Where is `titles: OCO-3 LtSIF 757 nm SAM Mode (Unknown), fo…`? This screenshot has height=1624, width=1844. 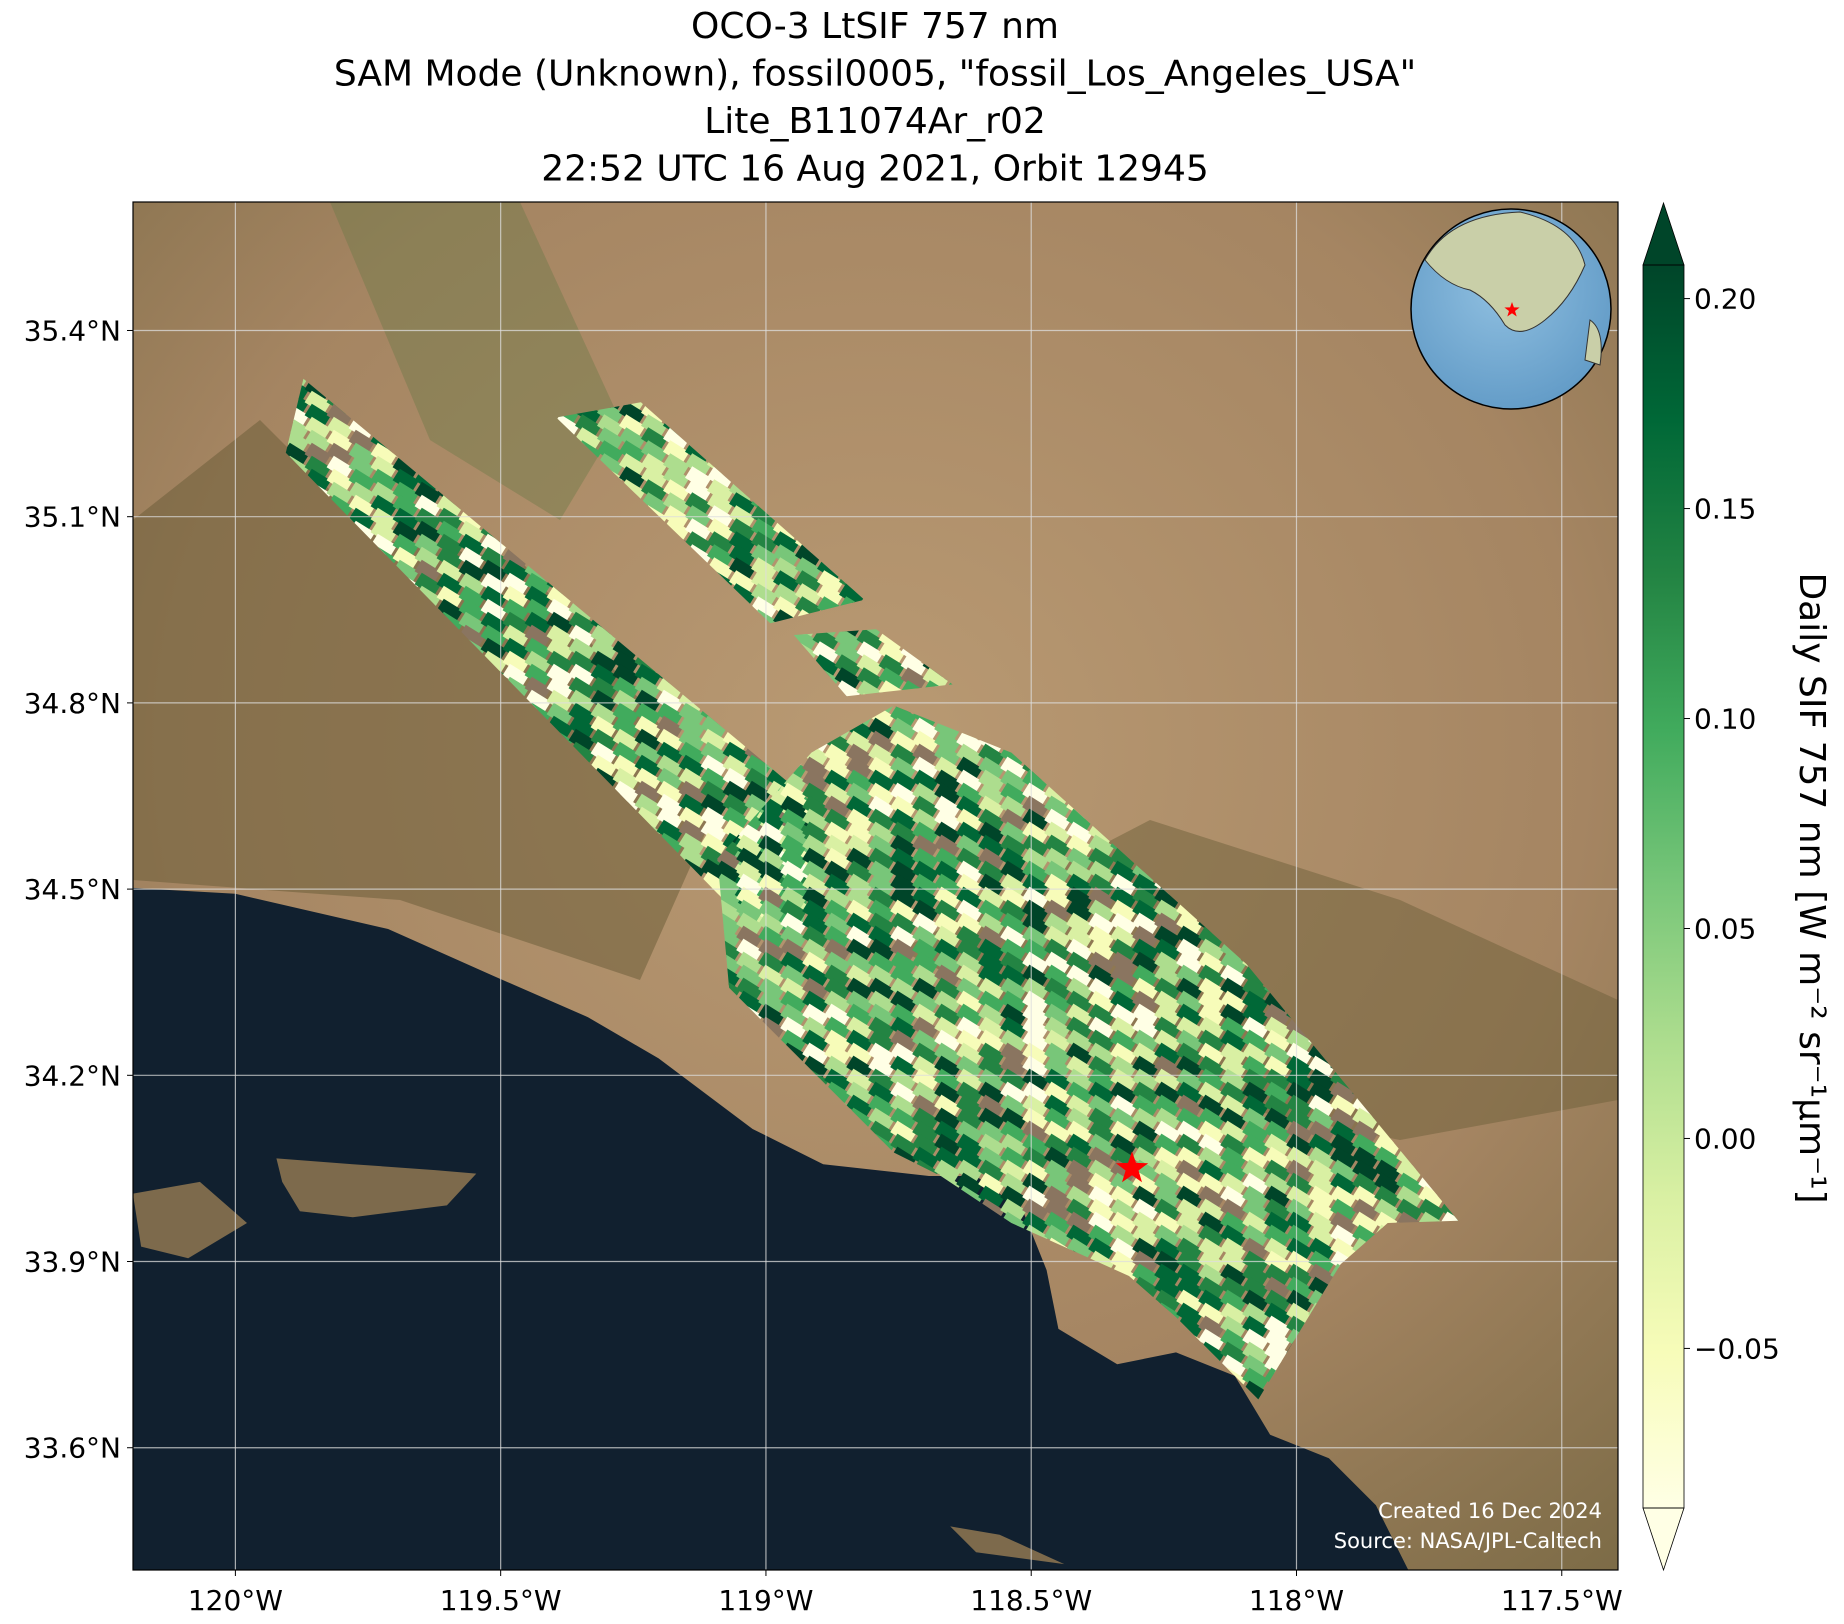
titles: OCO-3 LtSIF 757 nm SAM Mode (Unknown), fo… is located at coordinates (875, 98).